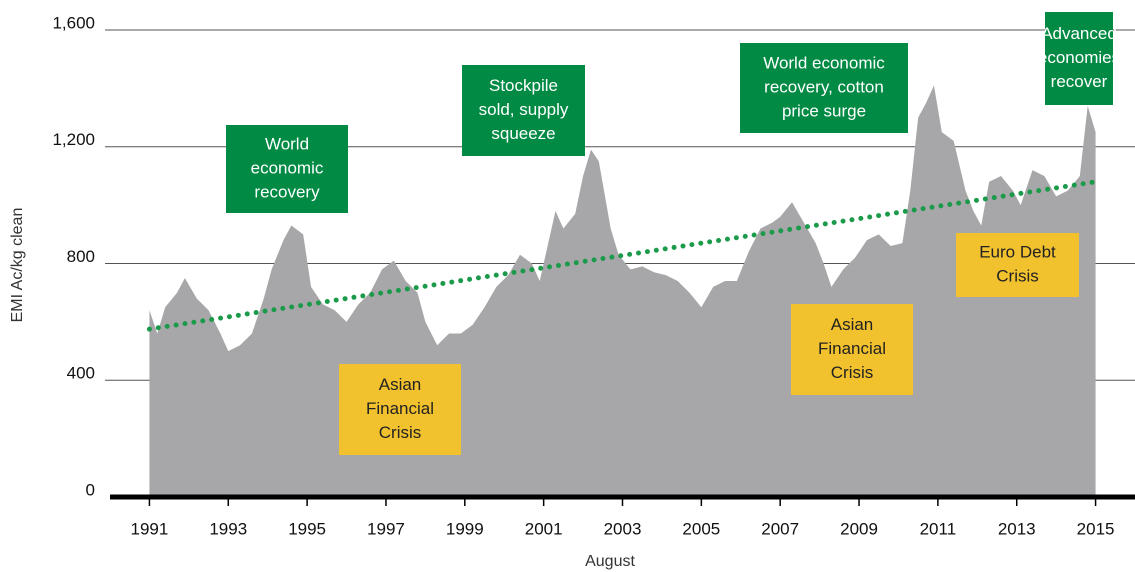 This screenshot has height=572, width=1135. What do you see at coordinates (859, 528) in the screenshot?
I see `x-tick-label: 2009` at bounding box center [859, 528].